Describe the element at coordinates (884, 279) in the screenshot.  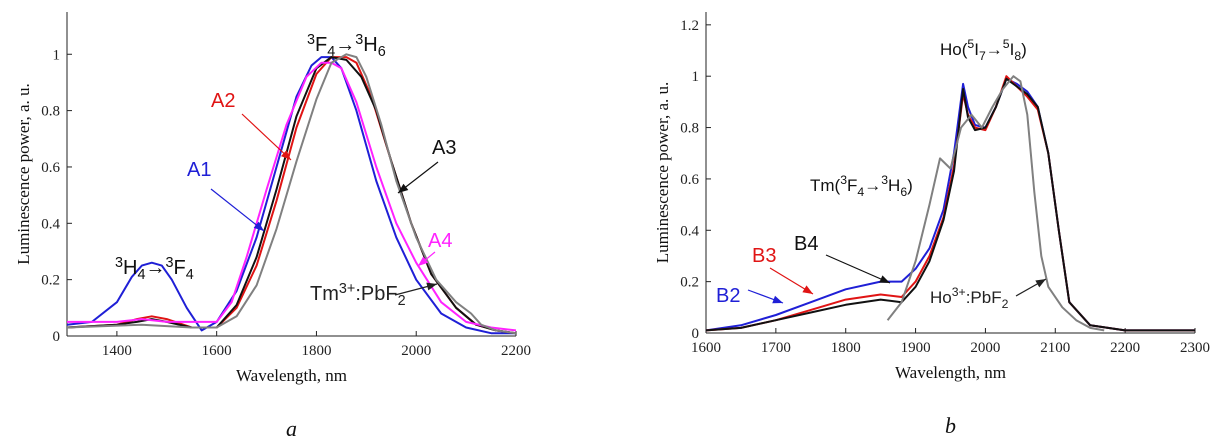
I see `arrow-b4-head` at that location.